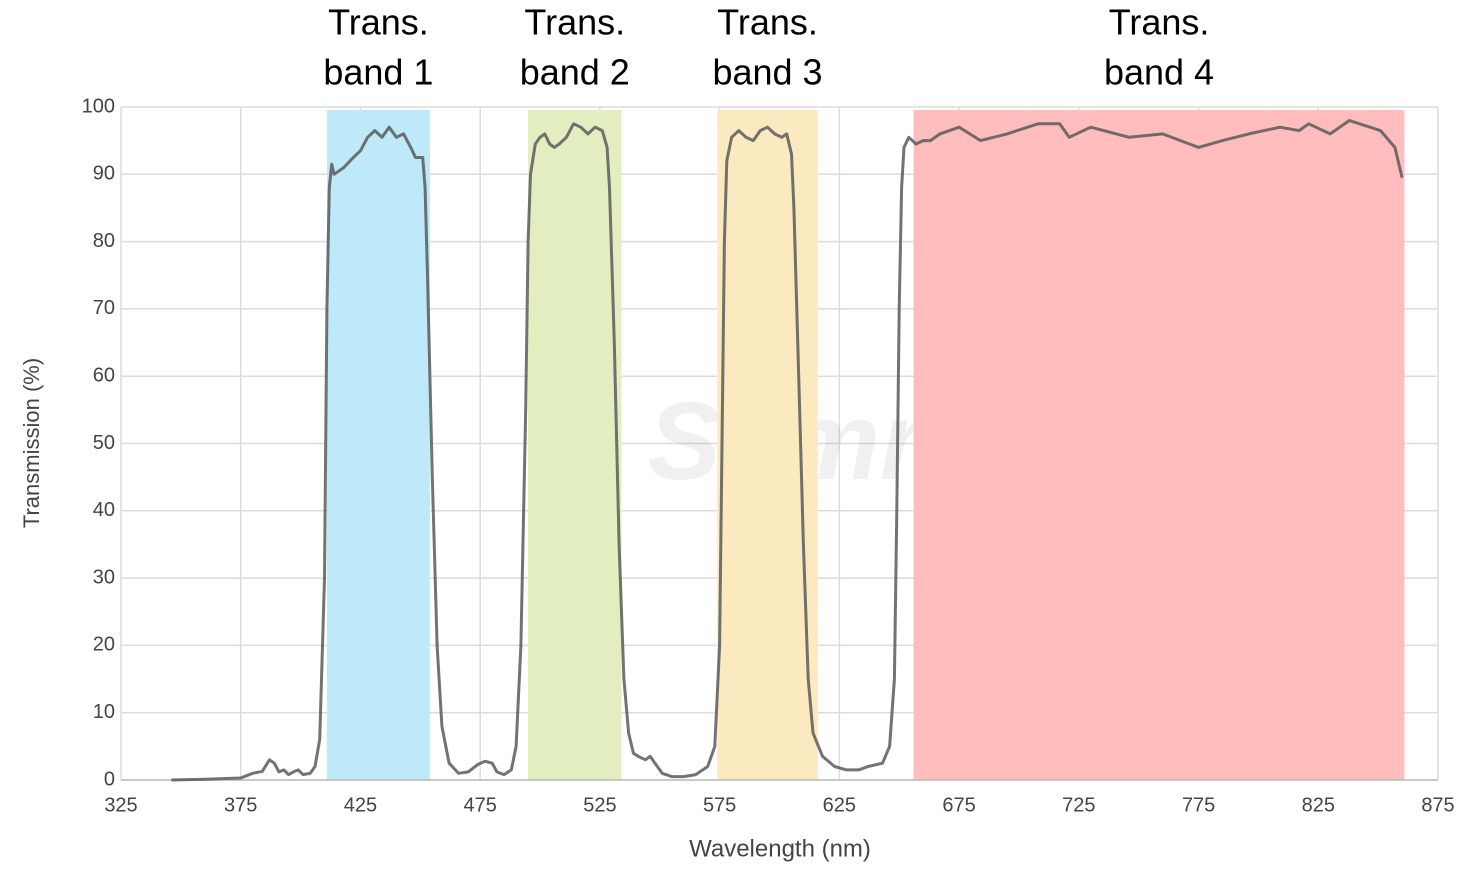 This screenshot has height=870, width=1480. Describe the element at coordinates (1437, 805) in the screenshot. I see `x-tick-label: 875` at that location.